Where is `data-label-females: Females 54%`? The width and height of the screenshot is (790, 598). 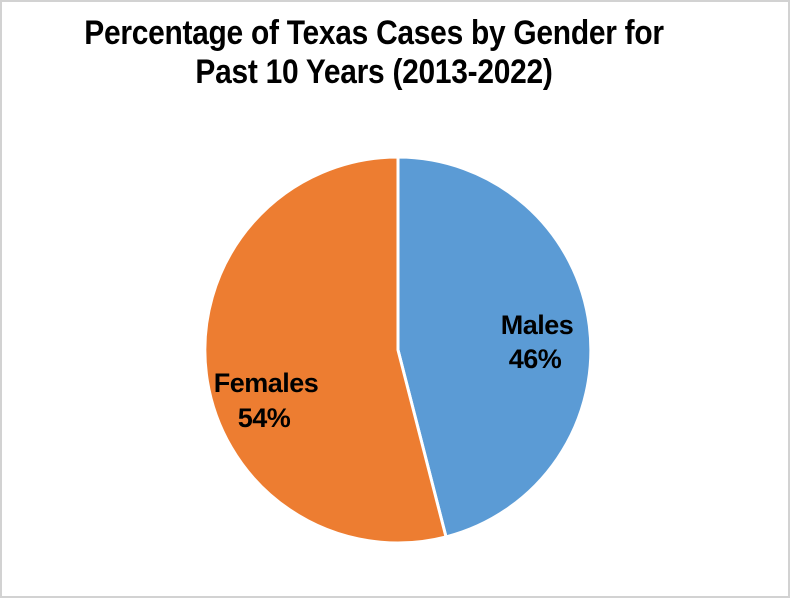 data-label-females: Females 54% is located at coordinates (266, 400).